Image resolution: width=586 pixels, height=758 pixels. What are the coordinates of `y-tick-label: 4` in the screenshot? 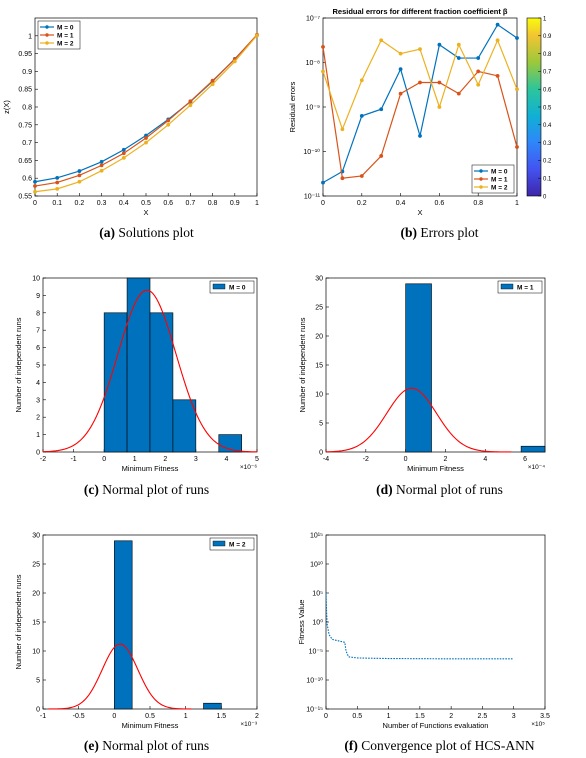 It's located at (38, 383).